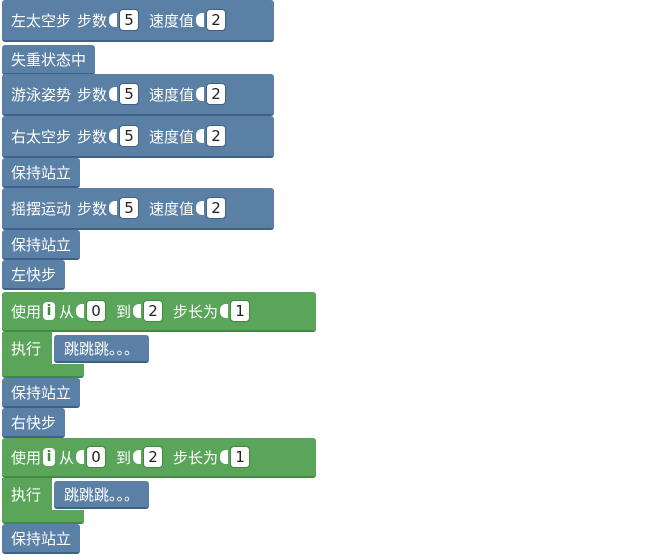 This screenshot has width=664, height=560. I want to click on motion-block: 左太空步 步数 5 速度值 2, so click(138, 21).